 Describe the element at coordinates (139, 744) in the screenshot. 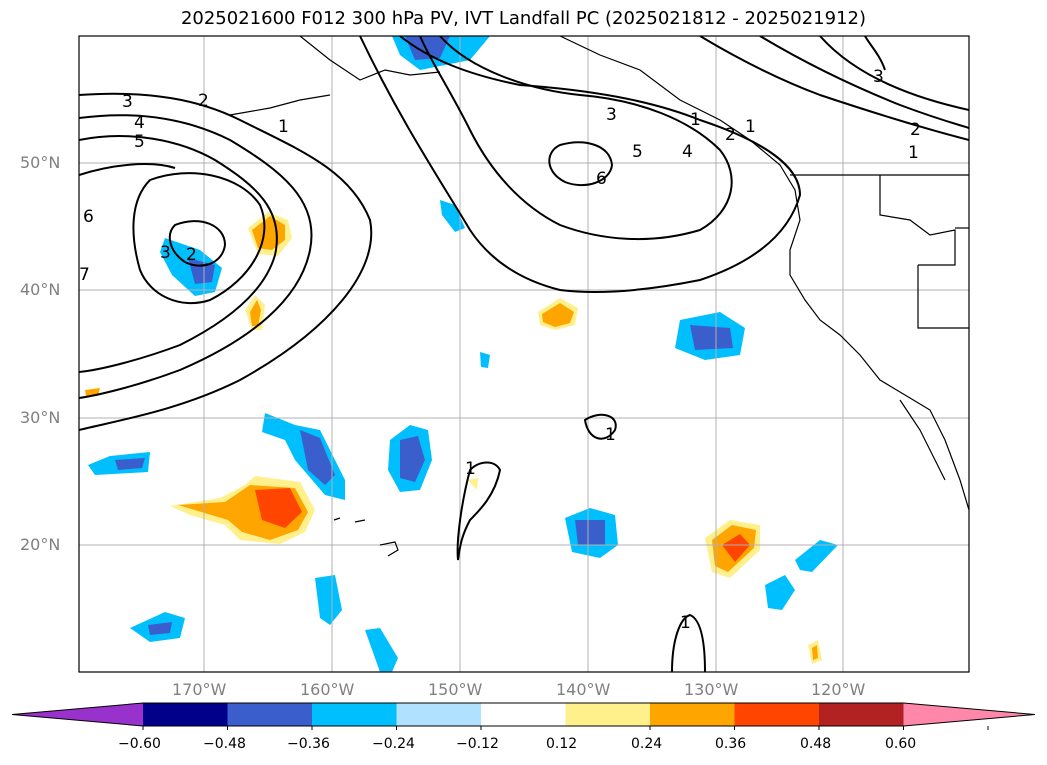

I see `colorbar-tick: −0.60` at that location.